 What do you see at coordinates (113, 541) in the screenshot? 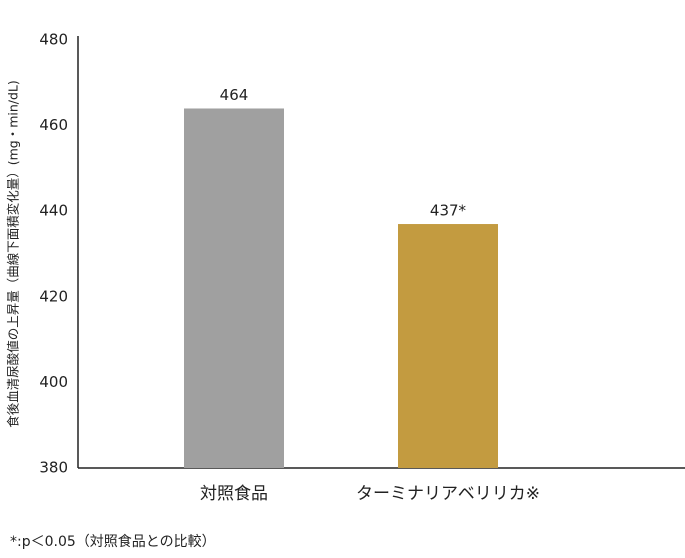
I see `footnote: *:p＜0.05（対照食品との比較）` at bounding box center [113, 541].